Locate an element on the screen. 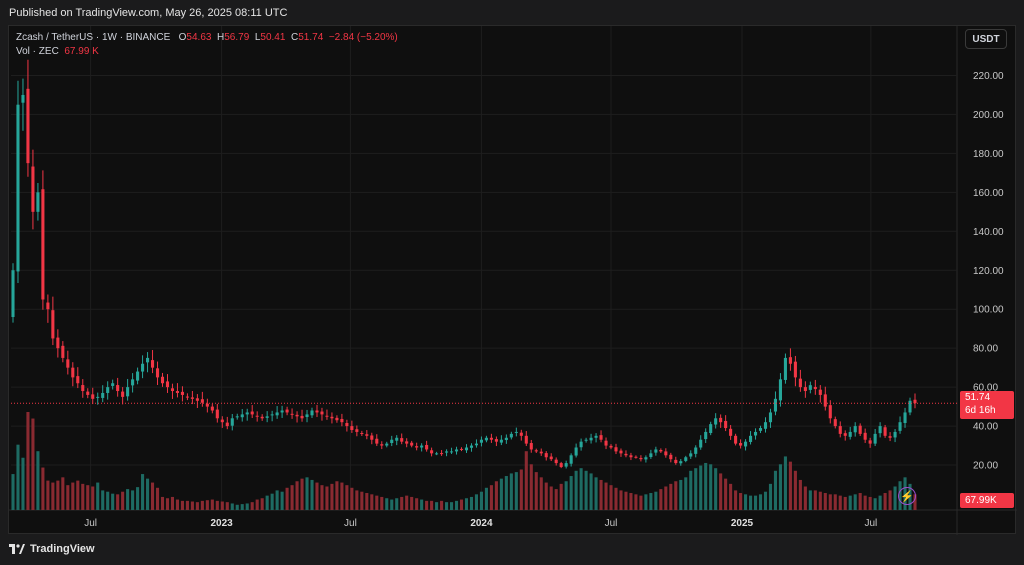 Image resolution: width=1024 pixels, height=565 pixels. volume-label: Vol · ZEC is located at coordinates (37, 51).